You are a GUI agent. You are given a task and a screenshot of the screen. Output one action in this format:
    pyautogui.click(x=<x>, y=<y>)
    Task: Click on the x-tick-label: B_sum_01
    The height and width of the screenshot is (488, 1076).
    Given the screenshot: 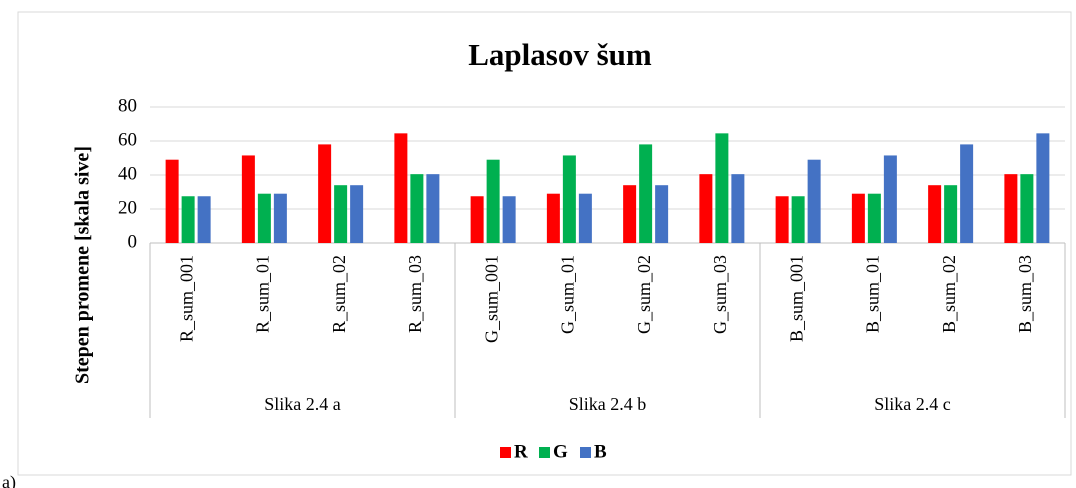 What is the action you would take?
    pyautogui.click(x=873, y=294)
    